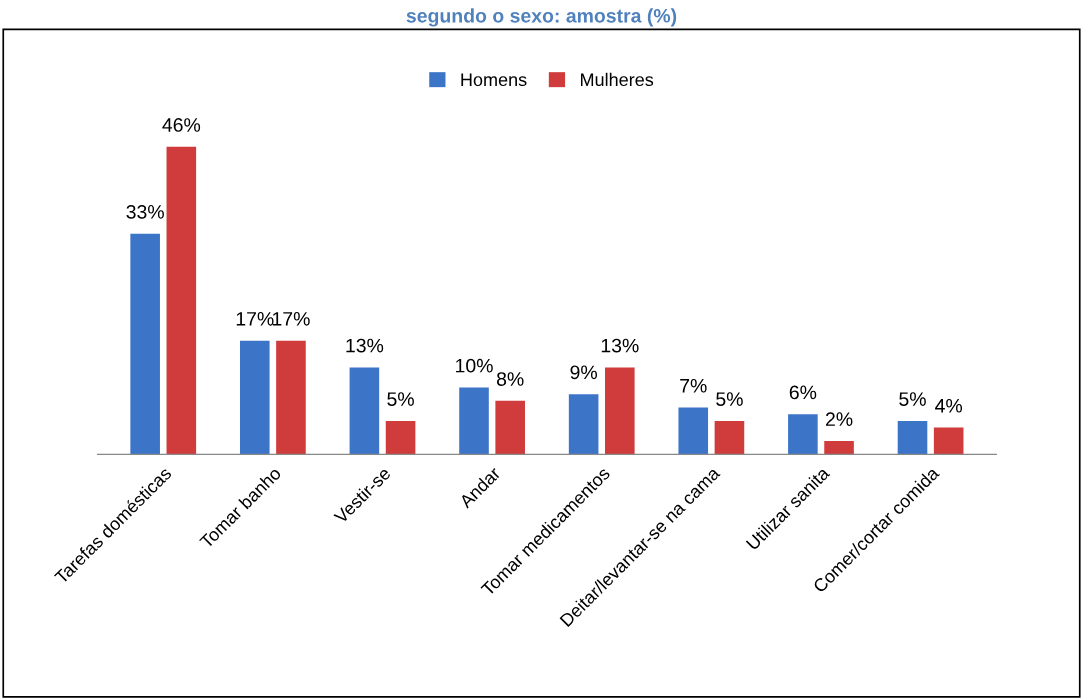 Image resolution: width=1083 pixels, height=699 pixels. What do you see at coordinates (510, 379) in the screenshot?
I see `data-label: 8%` at bounding box center [510, 379].